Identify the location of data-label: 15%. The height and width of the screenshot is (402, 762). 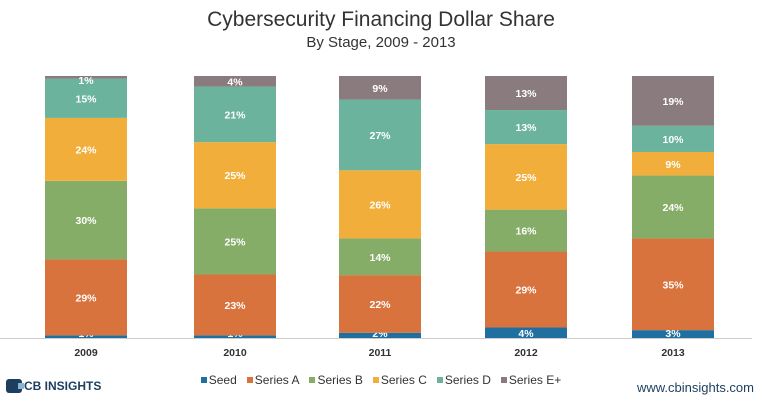
(86, 99).